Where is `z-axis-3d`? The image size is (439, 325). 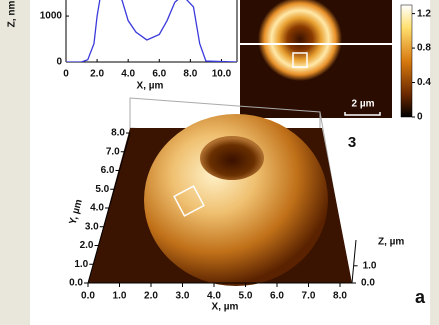
z-axis-3d is located at coordinates (354, 261).